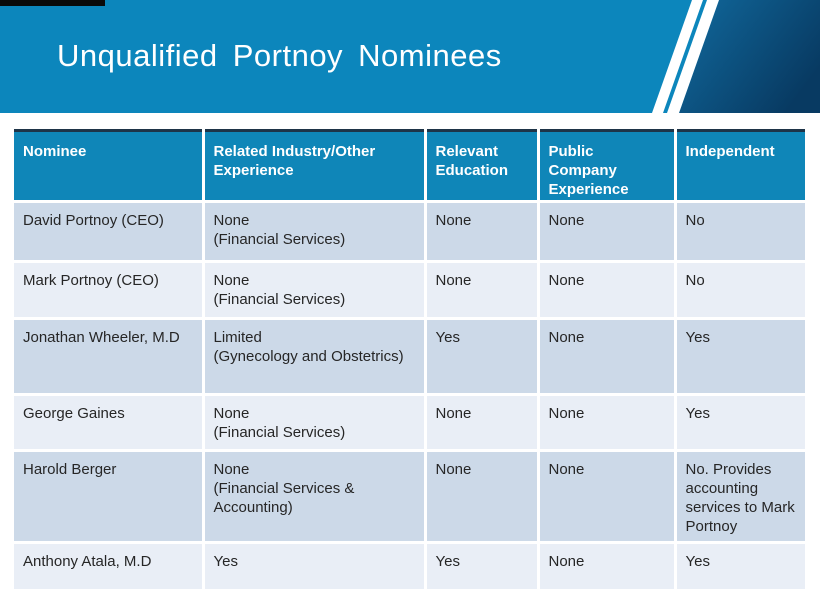  Describe the element at coordinates (607, 166) in the screenshot. I see `column-header-public-company-experience: Public Company Experience` at that location.